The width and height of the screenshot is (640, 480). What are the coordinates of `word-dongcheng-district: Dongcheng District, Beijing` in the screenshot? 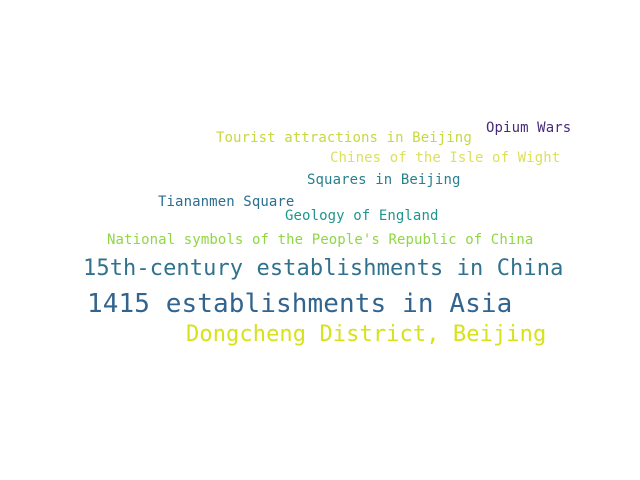 It's located at (366, 334).